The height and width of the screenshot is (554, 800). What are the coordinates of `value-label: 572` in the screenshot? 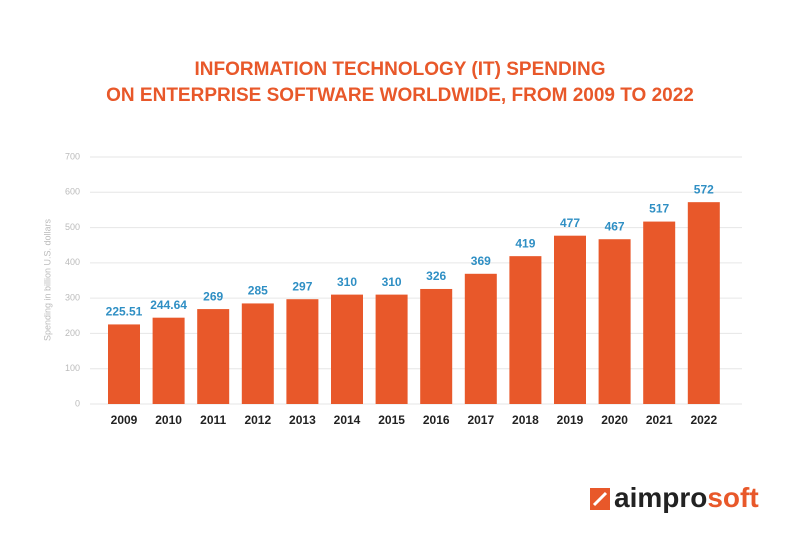 It's located at (704, 189).